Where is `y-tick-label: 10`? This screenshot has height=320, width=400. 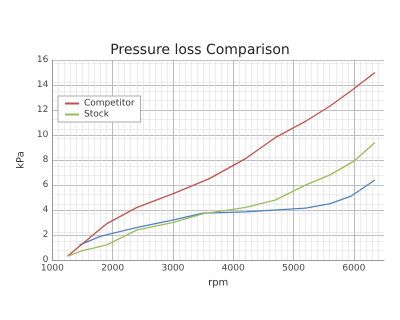
y-tick-label: 10 is located at coordinates (42, 135).